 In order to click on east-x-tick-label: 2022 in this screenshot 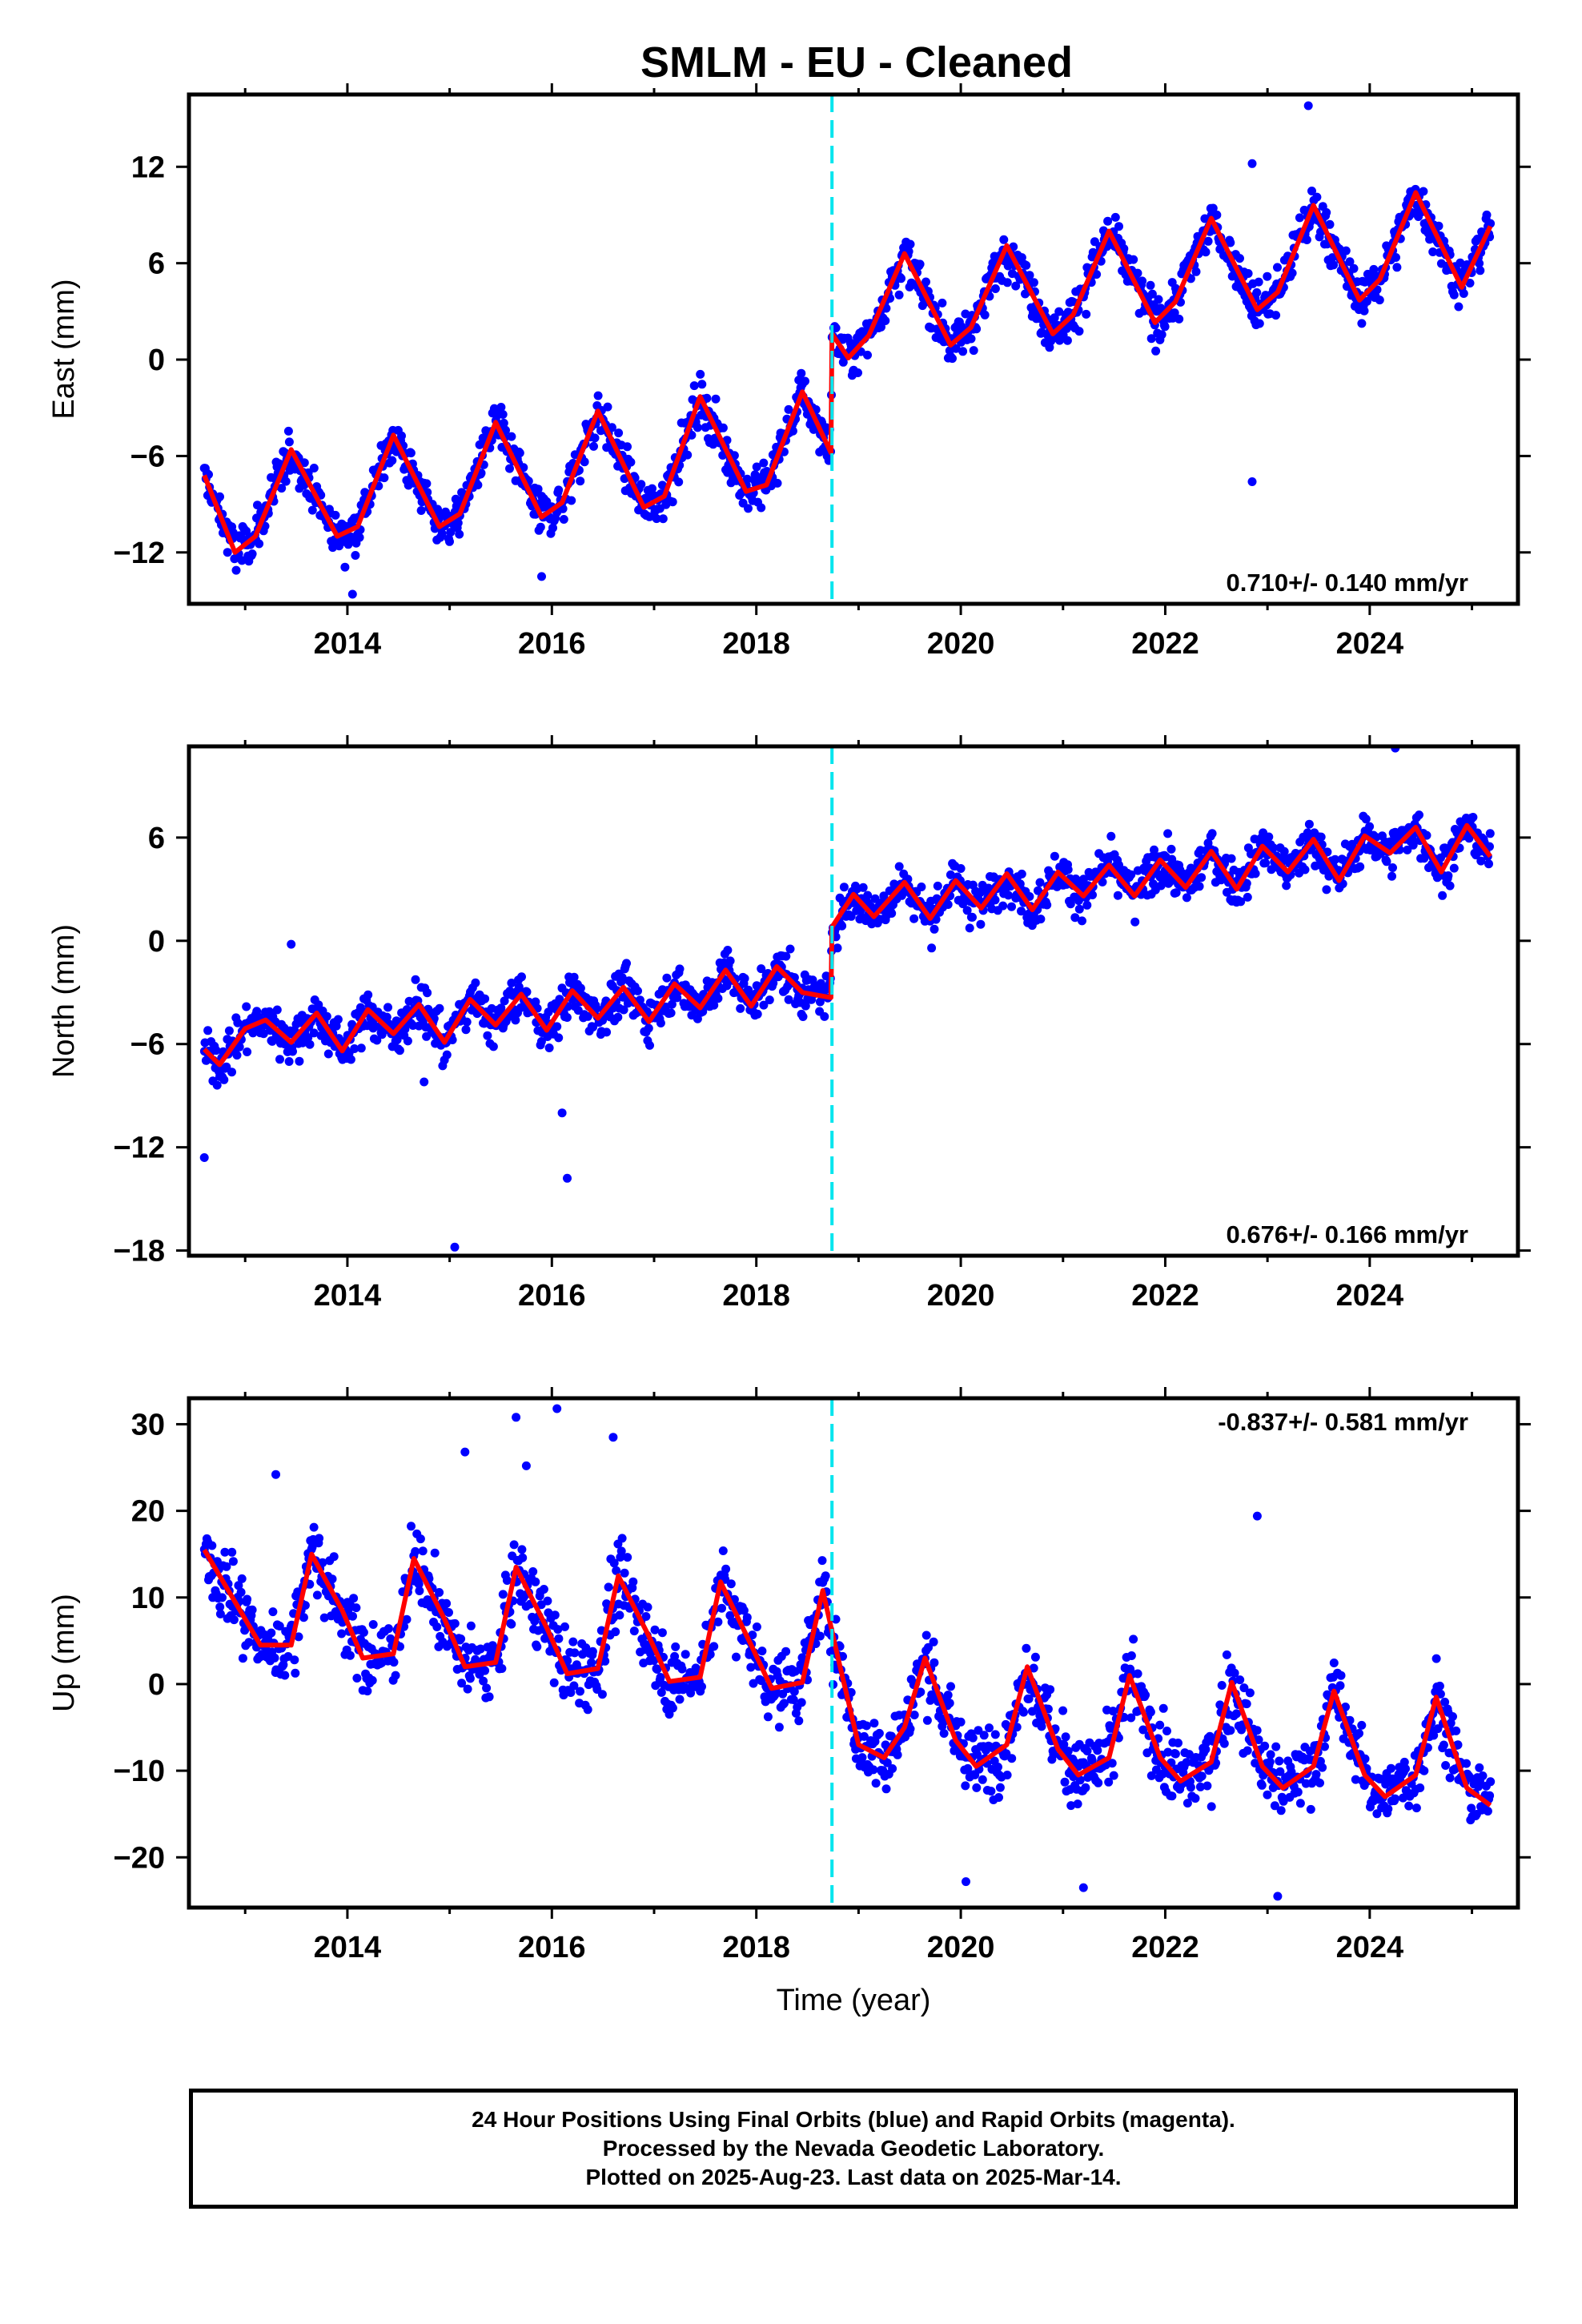, I will do `click(1165, 644)`.